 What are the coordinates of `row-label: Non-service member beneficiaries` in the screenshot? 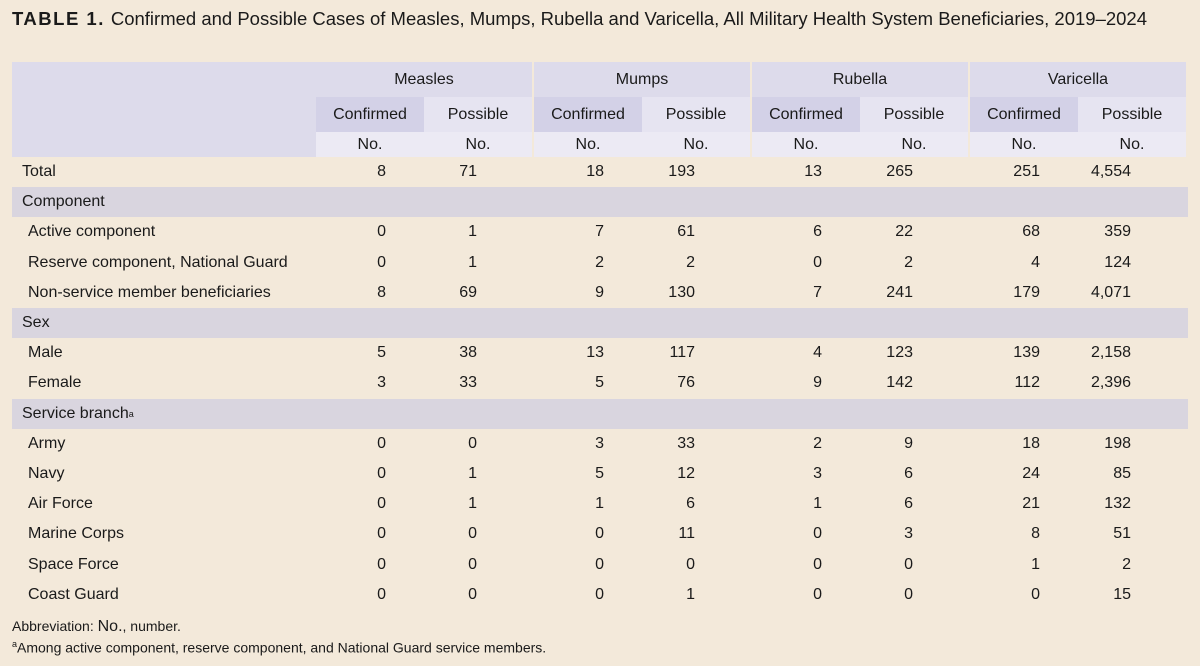 It's located at (149, 292).